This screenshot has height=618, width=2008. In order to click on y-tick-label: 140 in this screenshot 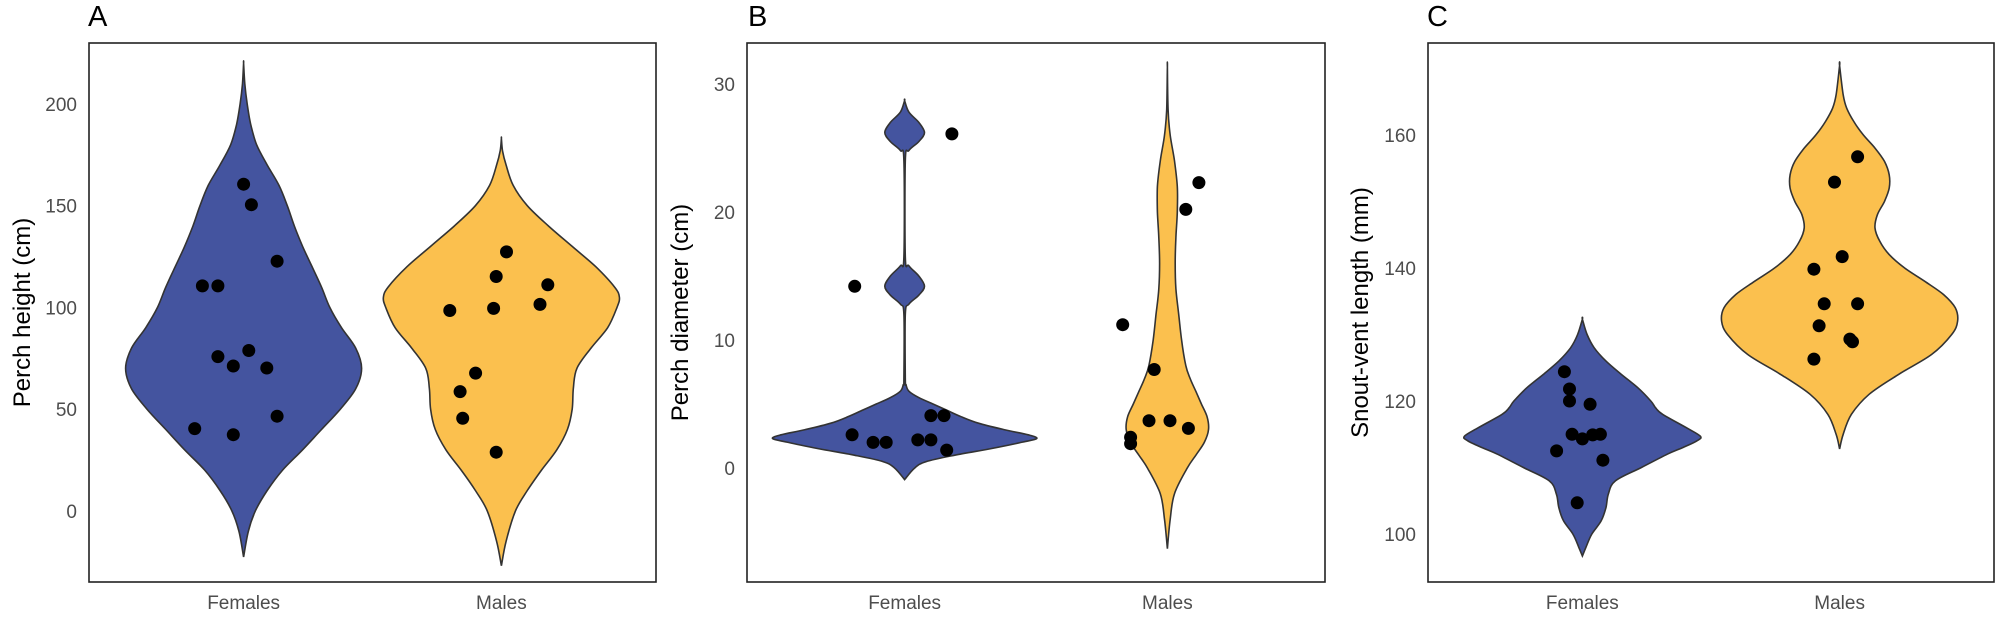, I will do `click(1400, 269)`.